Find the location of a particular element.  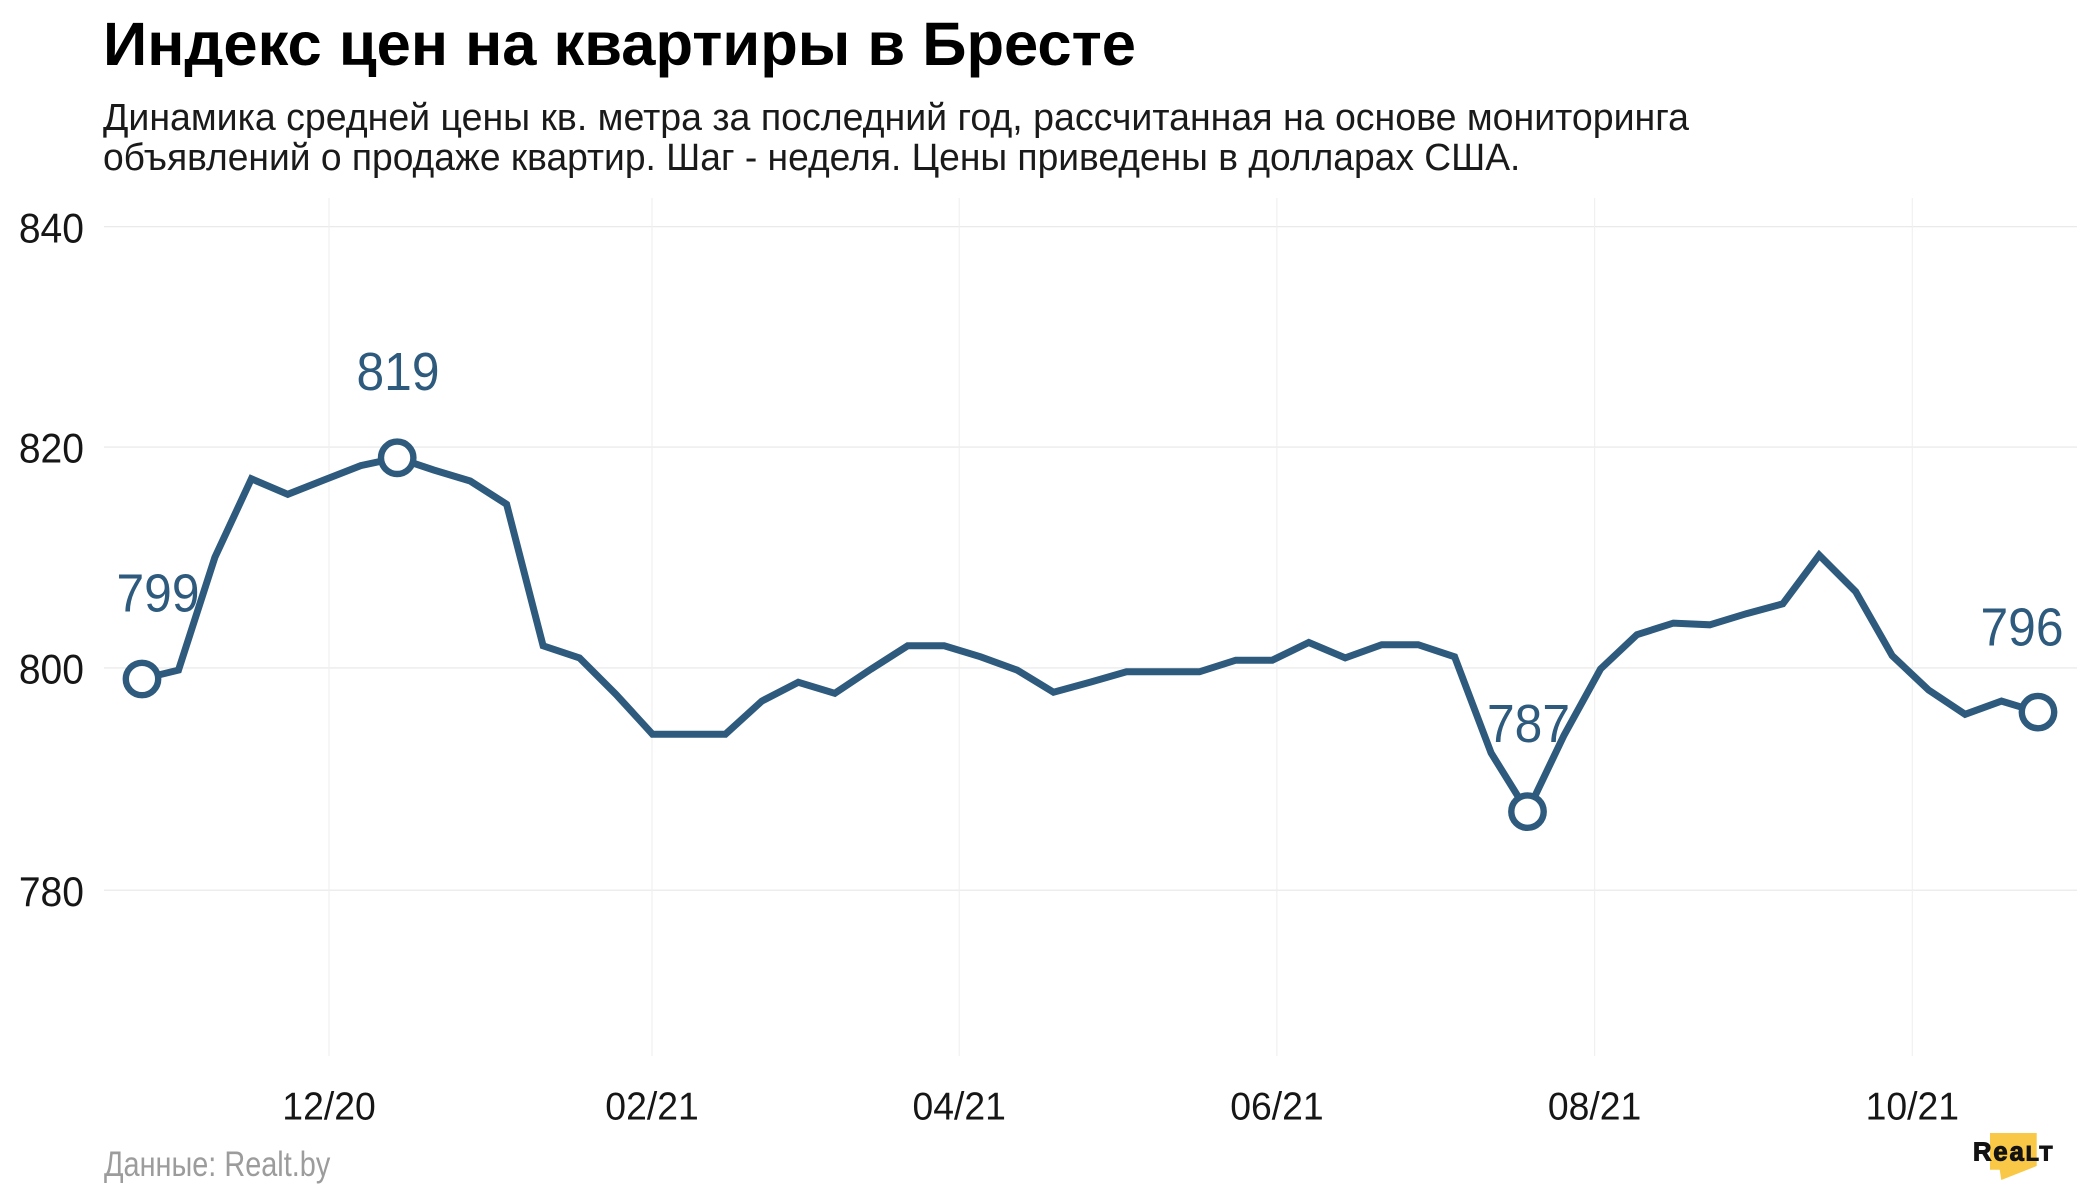

svg-text: 799 is located at coordinates (157, 593).